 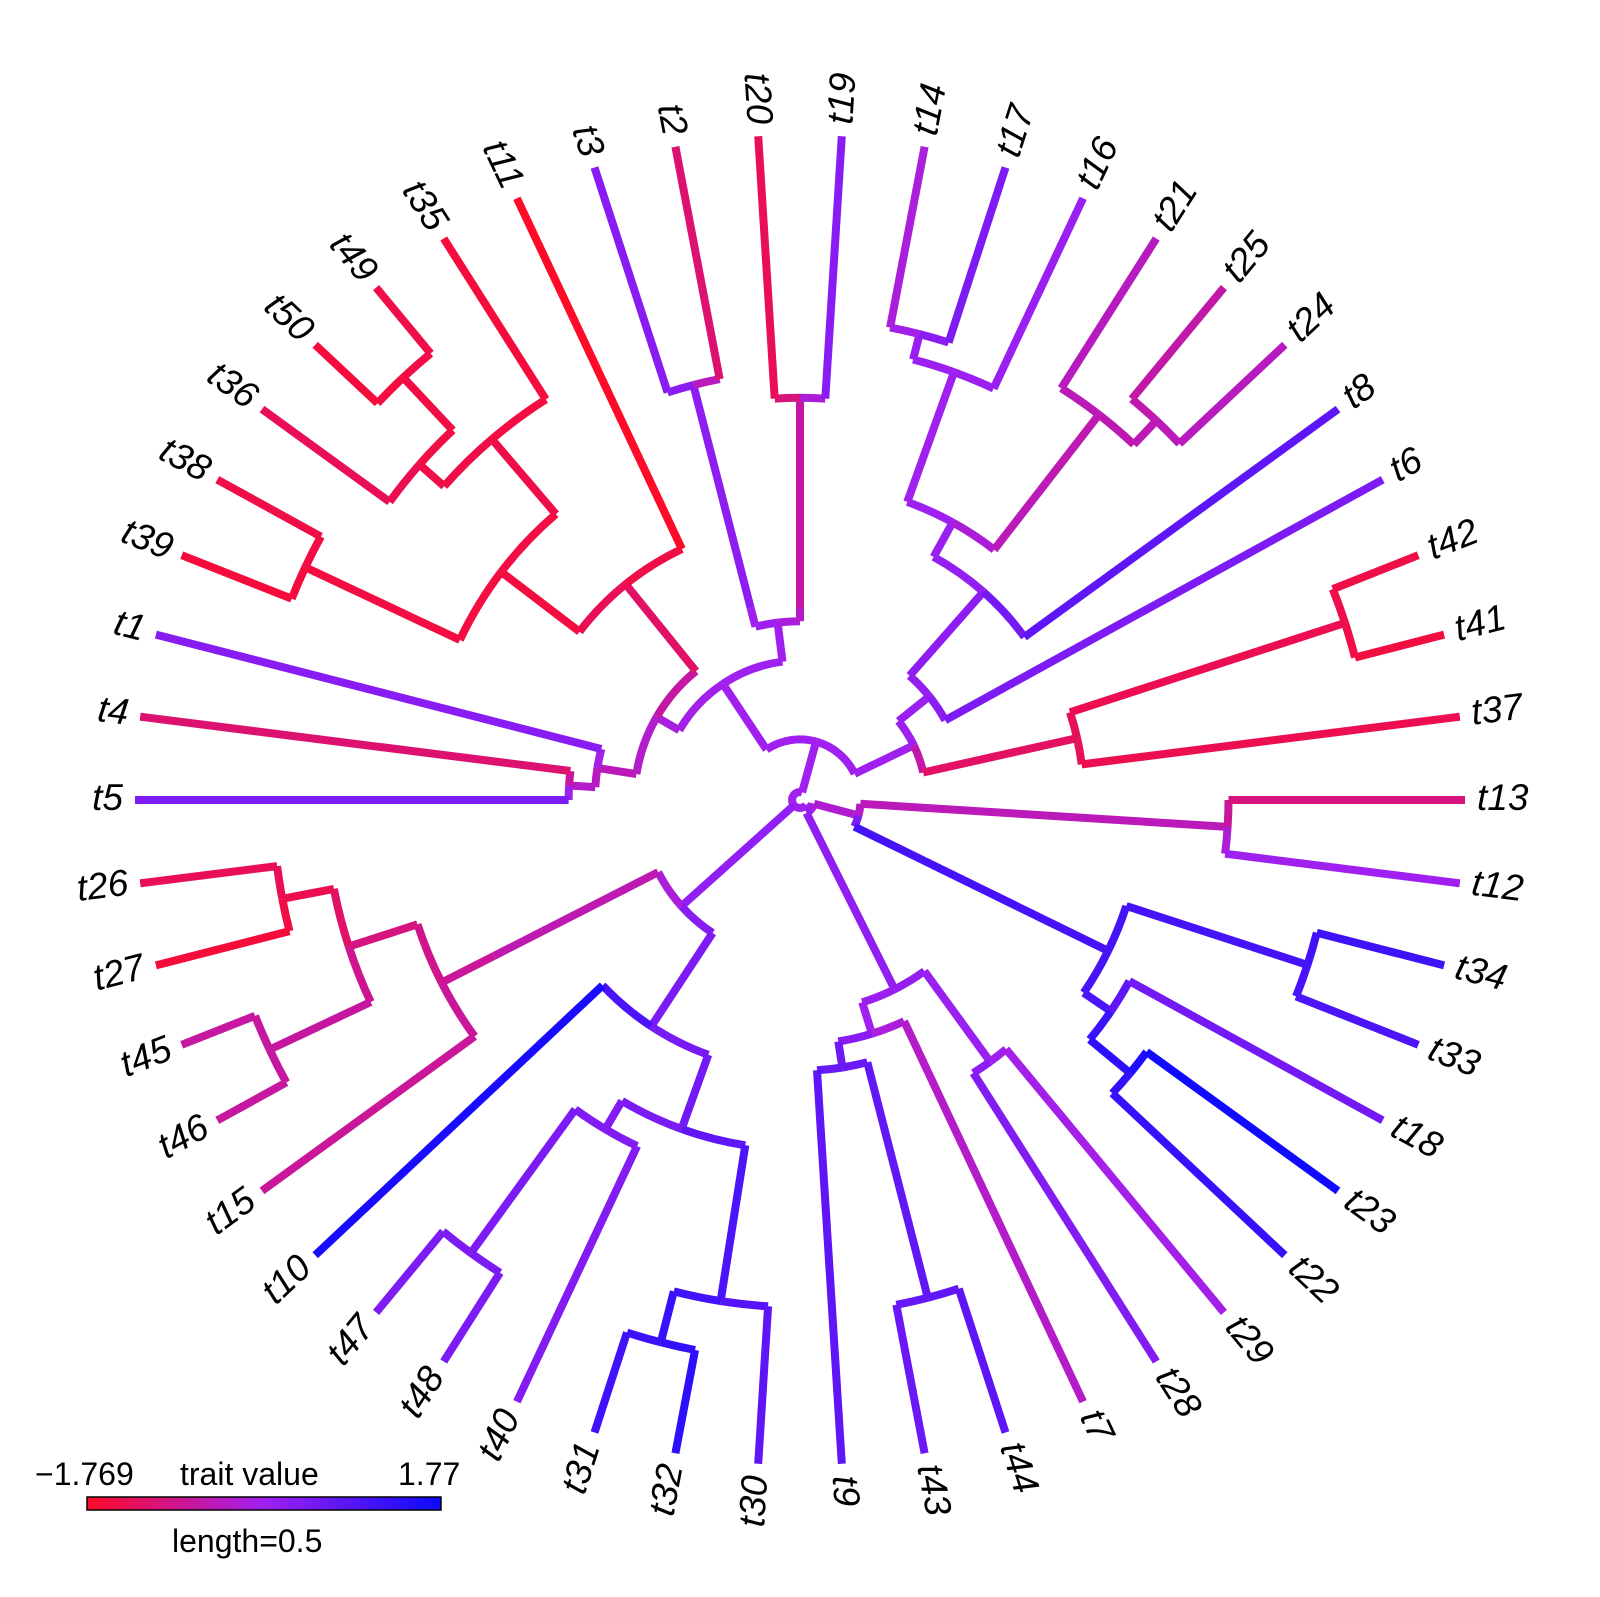 What do you see at coordinates (119, 972) in the screenshot?
I see `tip-label-t27: t27` at bounding box center [119, 972].